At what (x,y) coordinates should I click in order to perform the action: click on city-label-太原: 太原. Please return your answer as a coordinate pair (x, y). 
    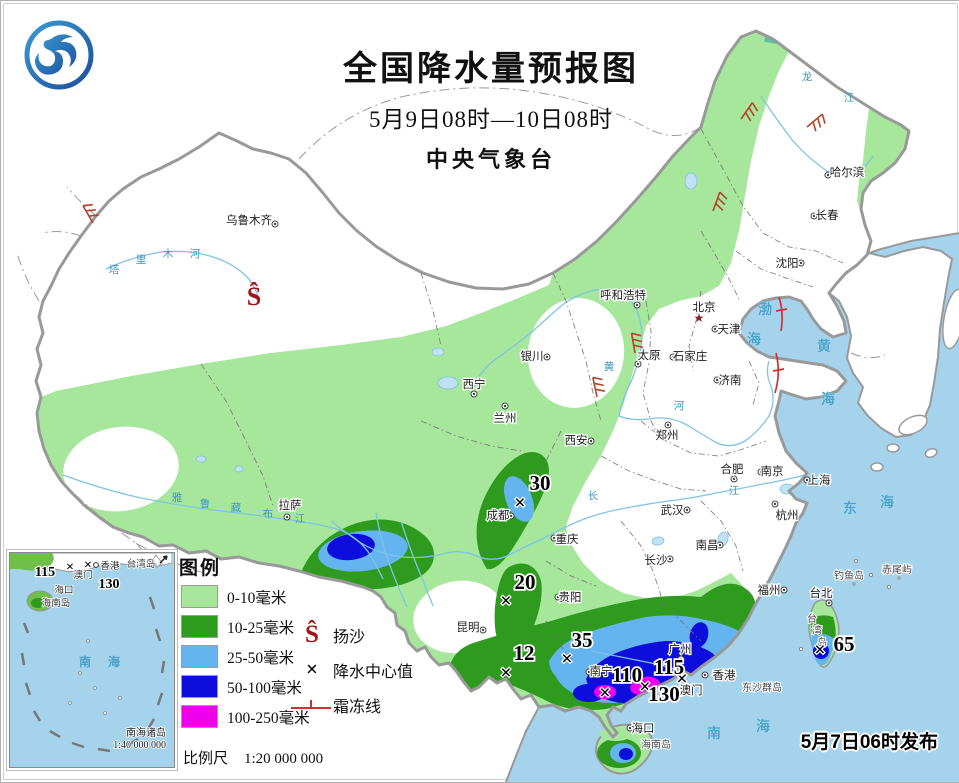
    Looking at the image, I should click on (649, 355).